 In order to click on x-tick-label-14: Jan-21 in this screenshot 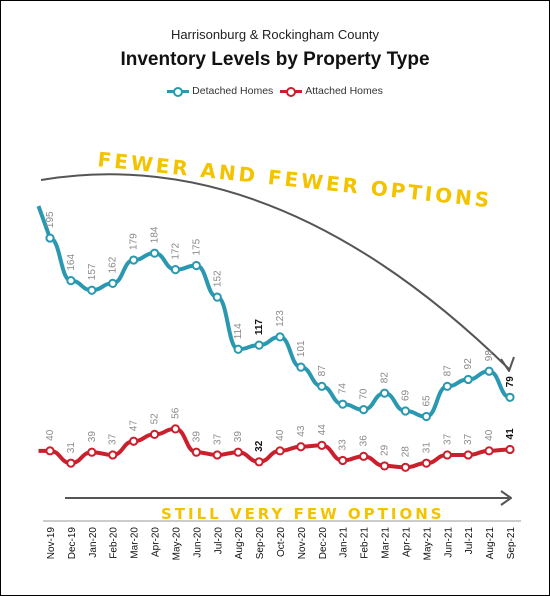, I will do `click(344, 542)`.